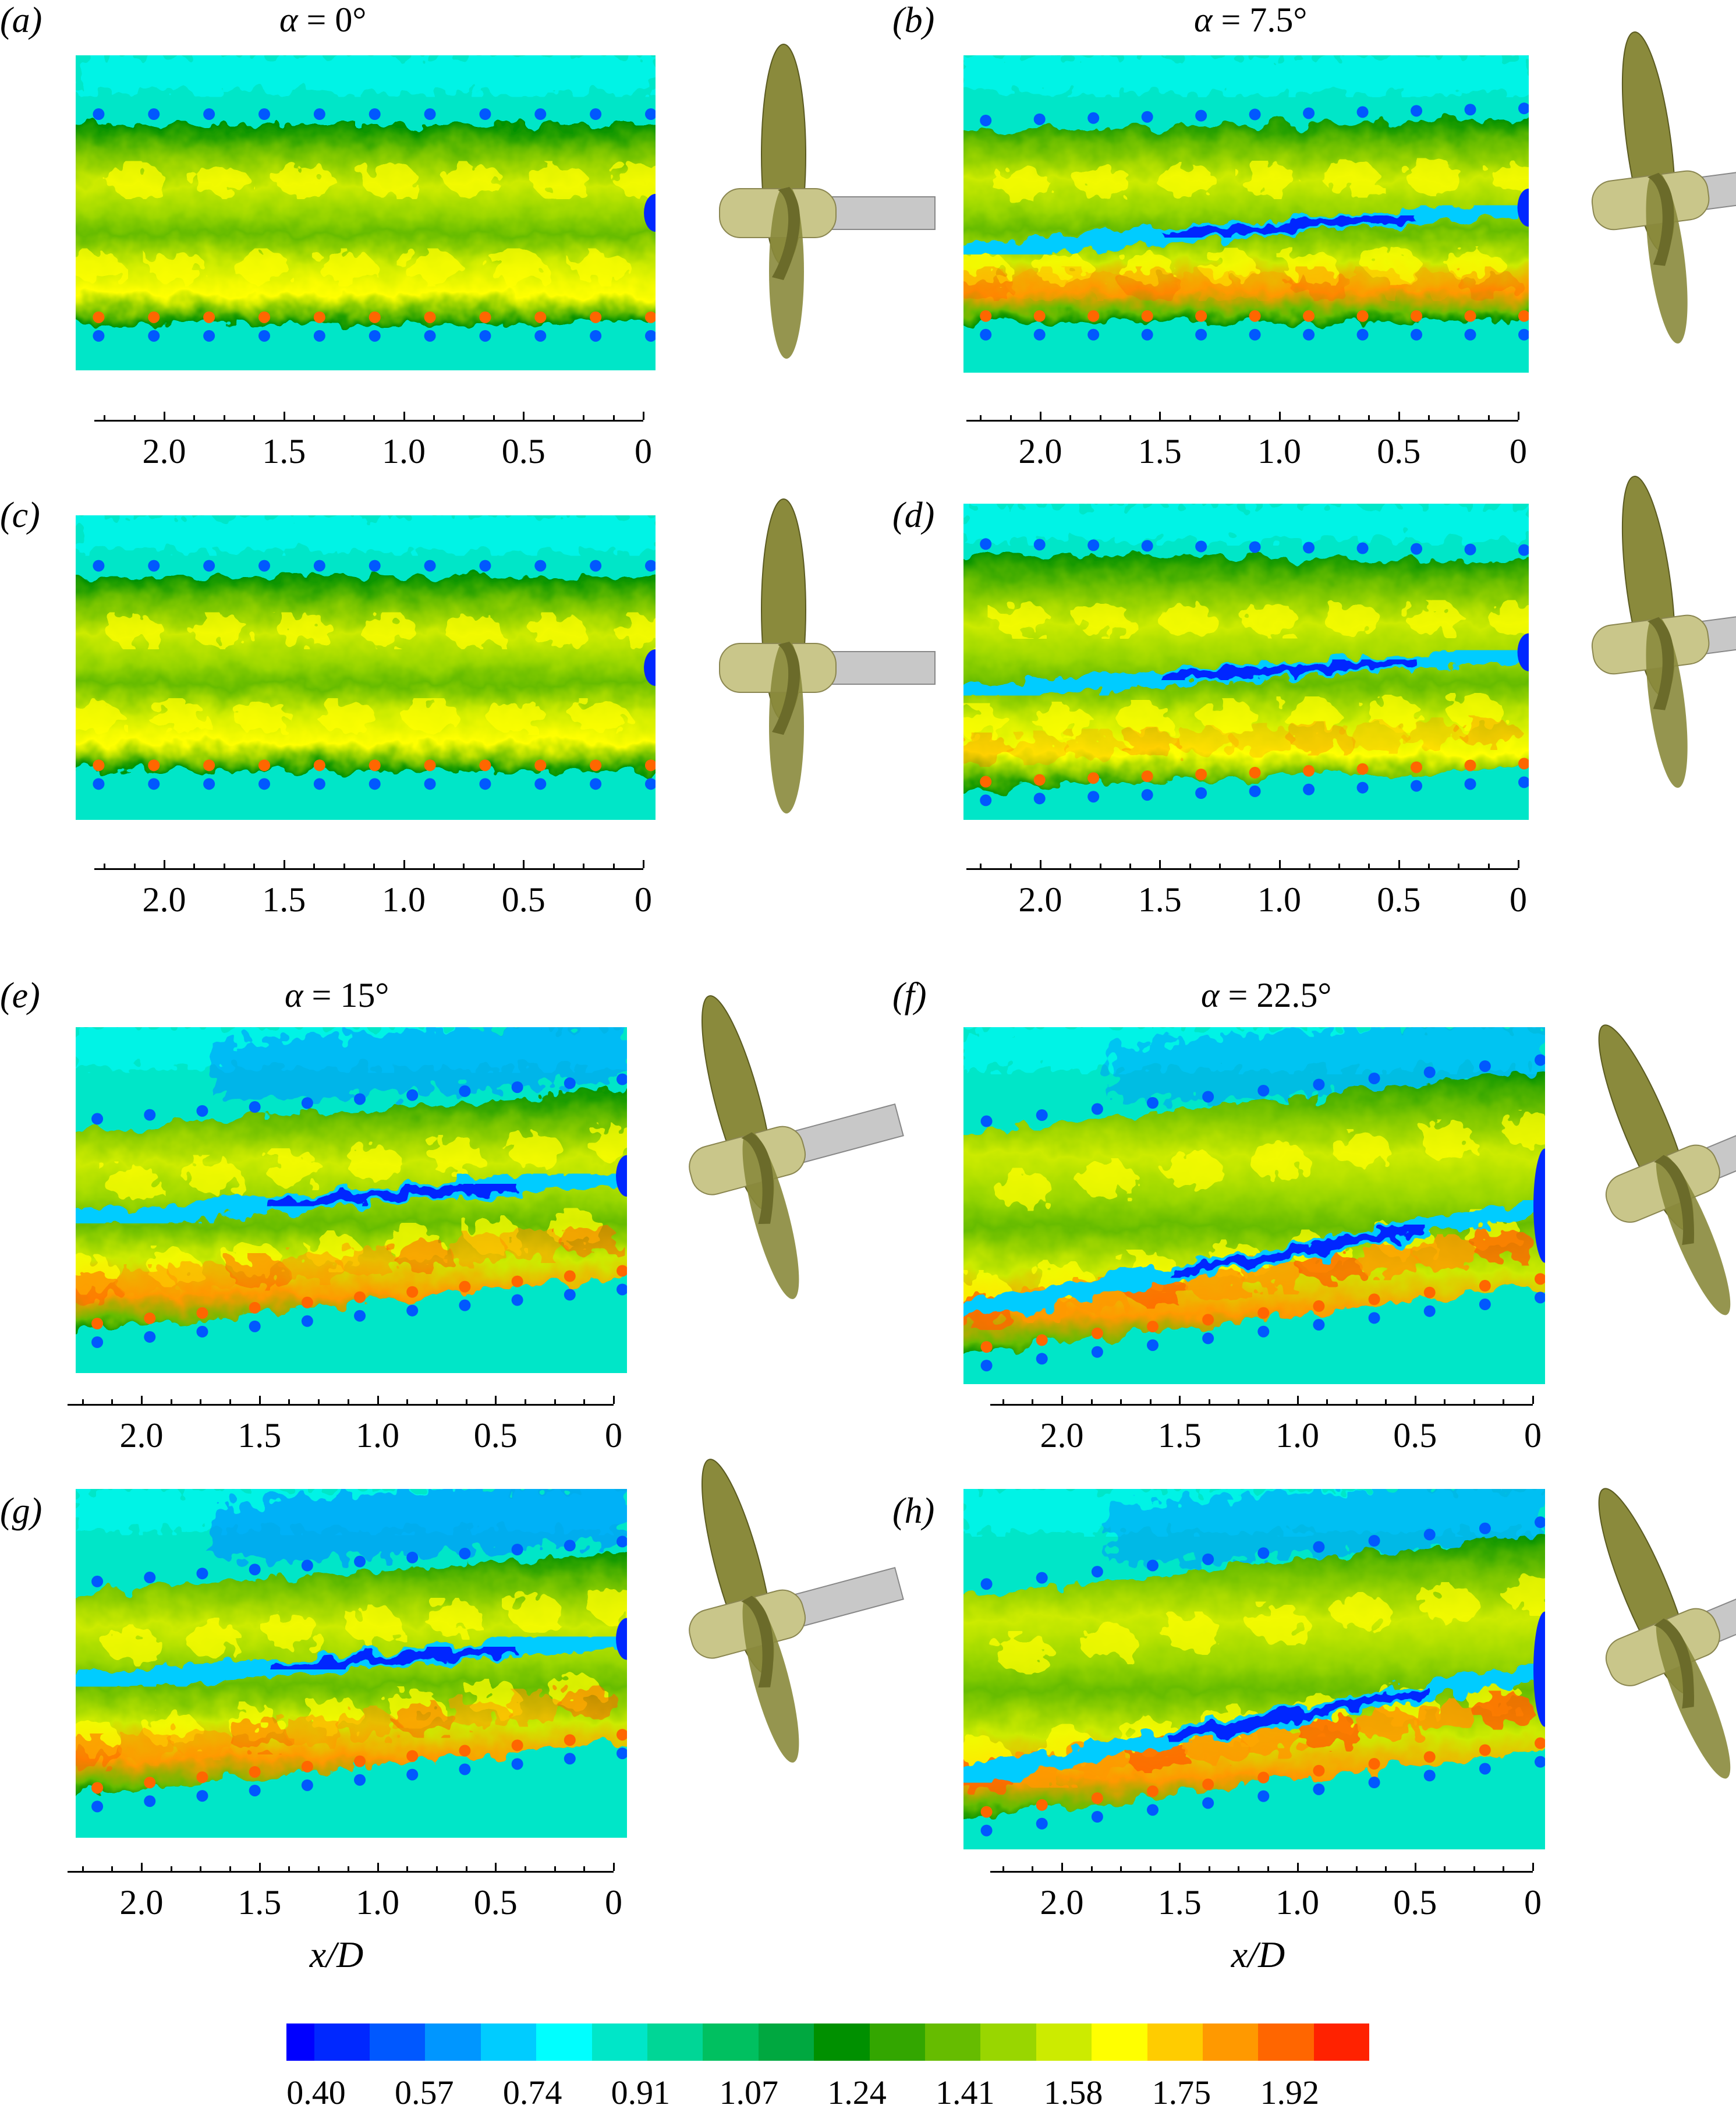  What do you see at coordinates (495, 1902) in the screenshot?
I see `x-tick-label: 0.5` at bounding box center [495, 1902].